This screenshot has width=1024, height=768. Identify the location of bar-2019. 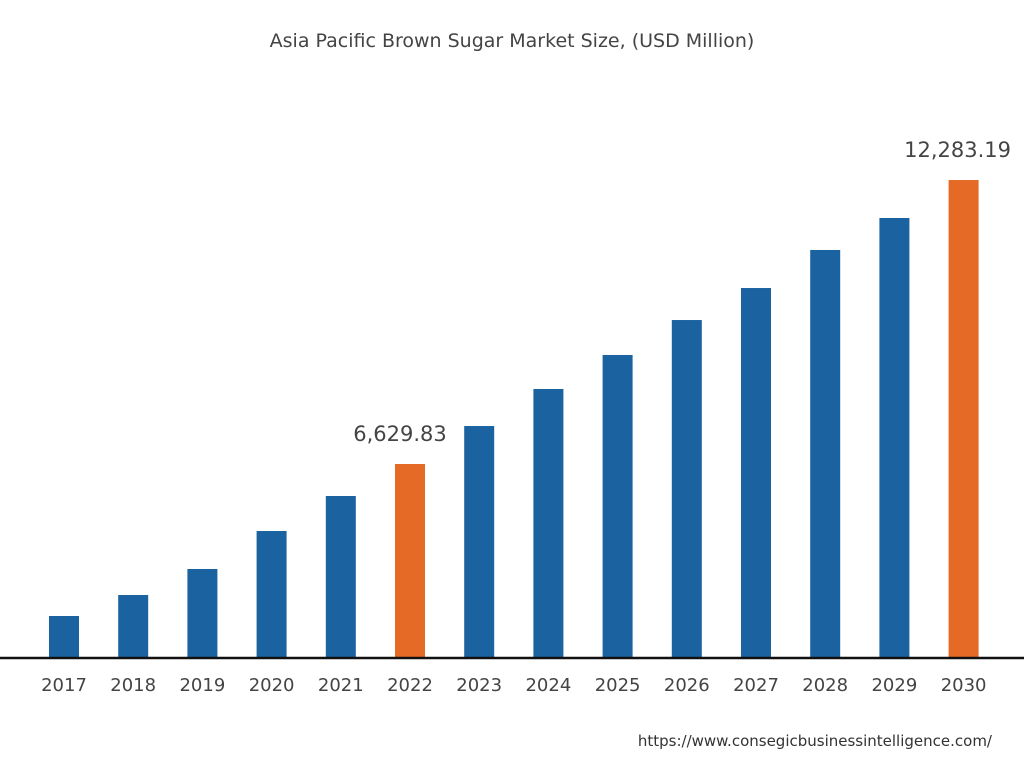
(202, 613).